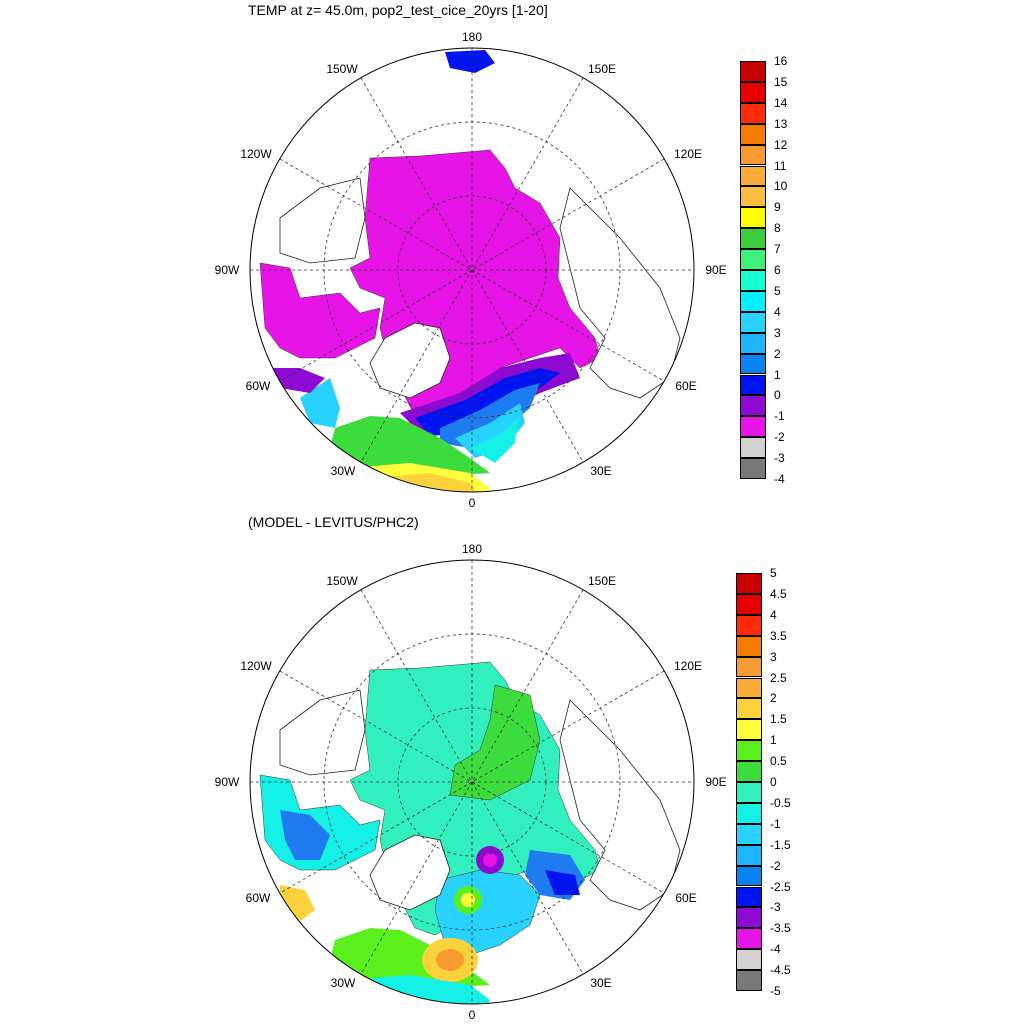 The height and width of the screenshot is (1024, 1024). What do you see at coordinates (602, 69) in the screenshot?
I see `lon-label-150e: 150E` at bounding box center [602, 69].